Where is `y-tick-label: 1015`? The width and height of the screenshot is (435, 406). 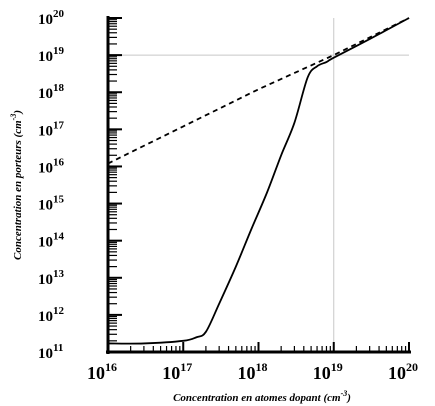
y-tick-label: 1015 is located at coordinates (51, 204).